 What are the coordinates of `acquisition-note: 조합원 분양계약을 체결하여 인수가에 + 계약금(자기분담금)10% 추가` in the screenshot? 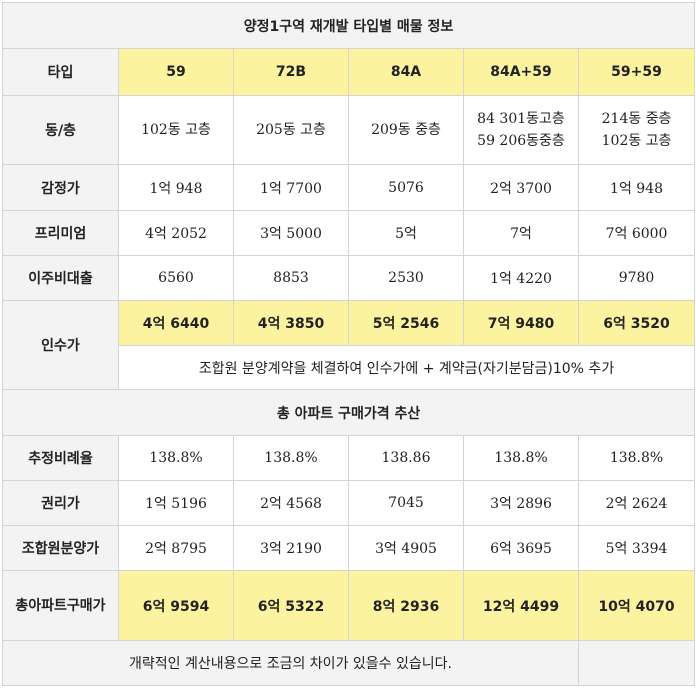 It's located at (406, 367).